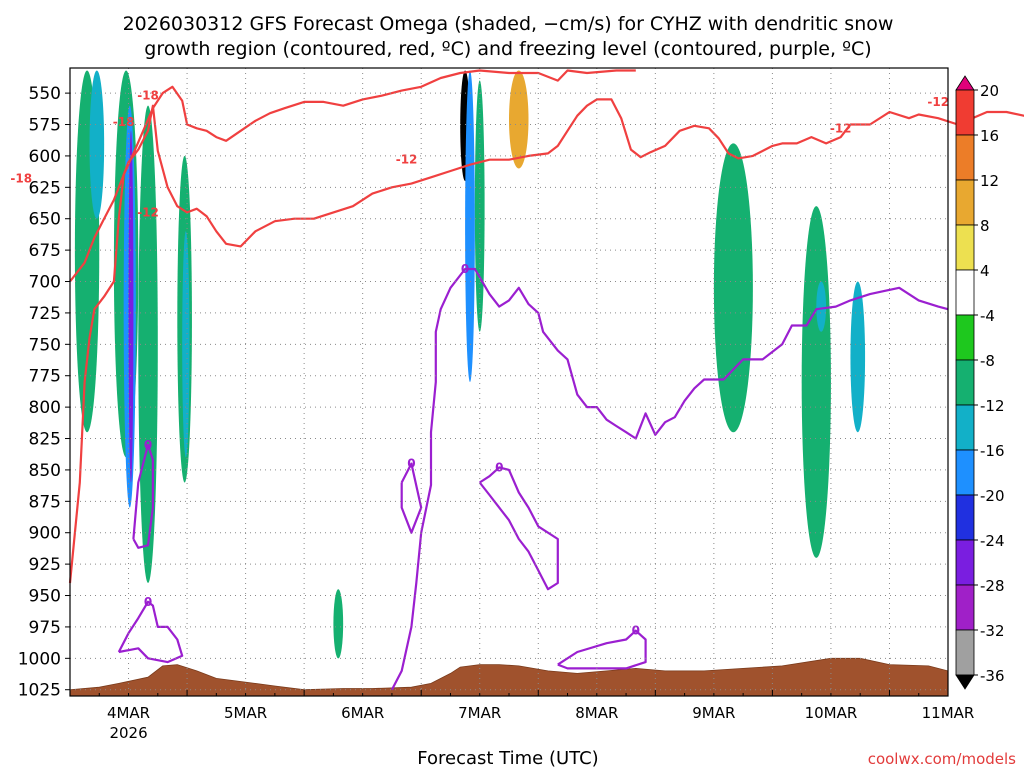 The height and width of the screenshot is (768, 1024). What do you see at coordinates (128, 713) in the screenshot?
I see `x-tick-label: 4MAR` at bounding box center [128, 713].